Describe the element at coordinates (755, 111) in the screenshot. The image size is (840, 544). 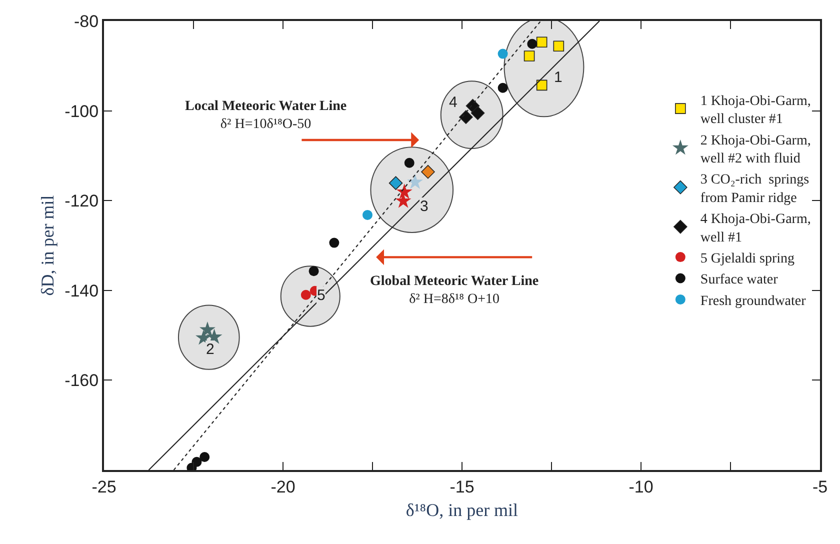
I see `legend-label: 1 Khoja-Obi-Garm, well cluster #1` at that location.